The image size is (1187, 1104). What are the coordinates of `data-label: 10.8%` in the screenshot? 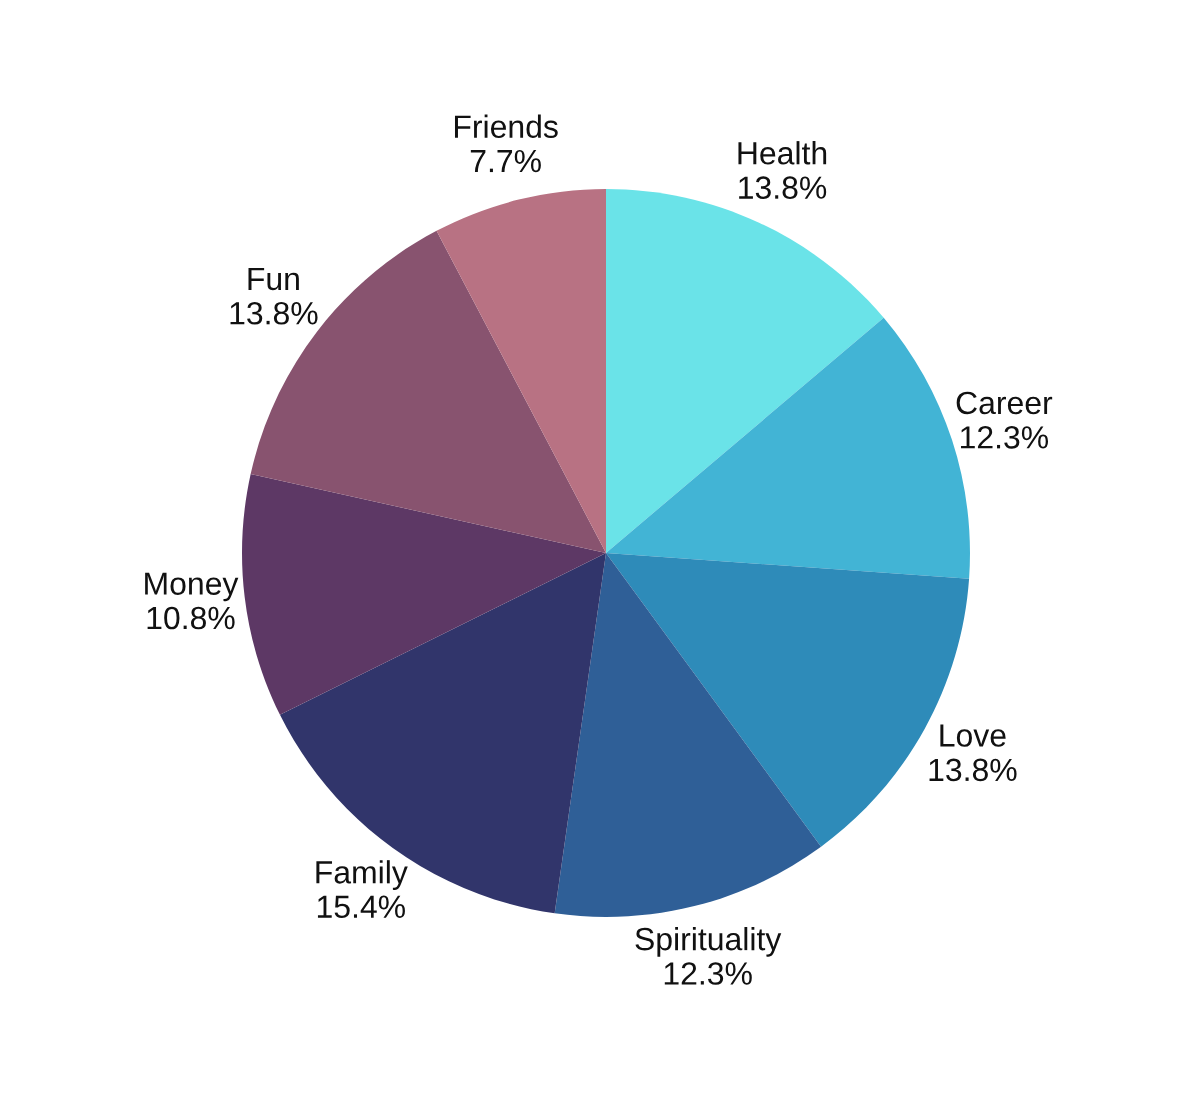 It's located at (191, 618).